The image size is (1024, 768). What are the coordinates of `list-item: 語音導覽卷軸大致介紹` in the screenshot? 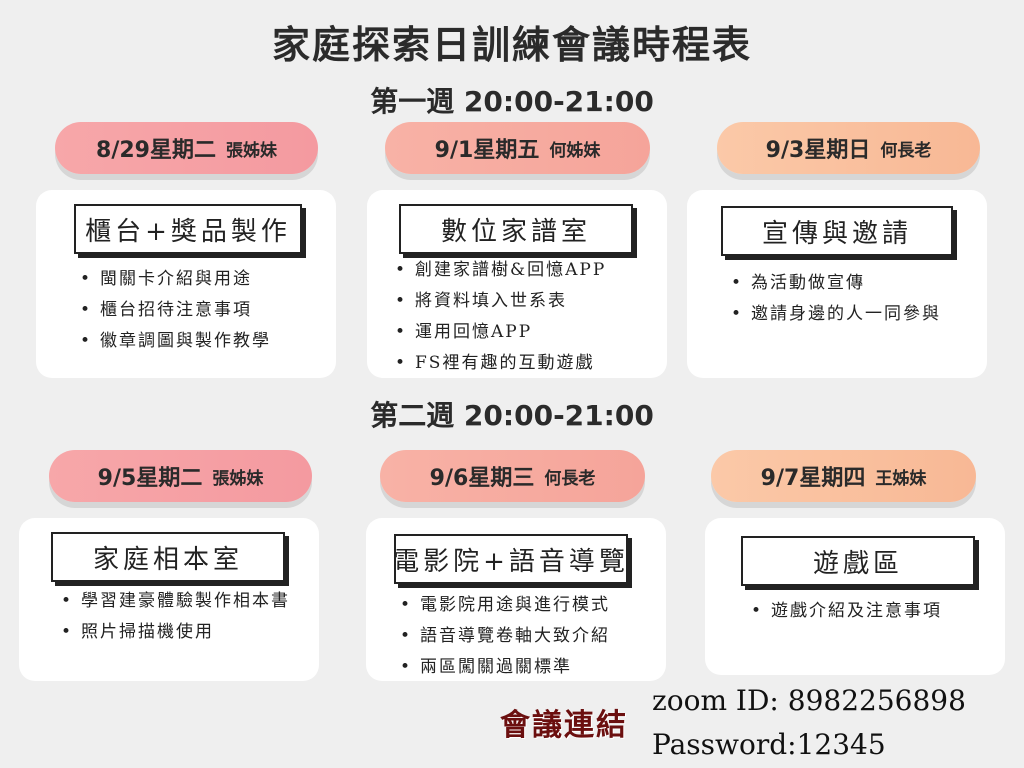 It's located at (530, 636).